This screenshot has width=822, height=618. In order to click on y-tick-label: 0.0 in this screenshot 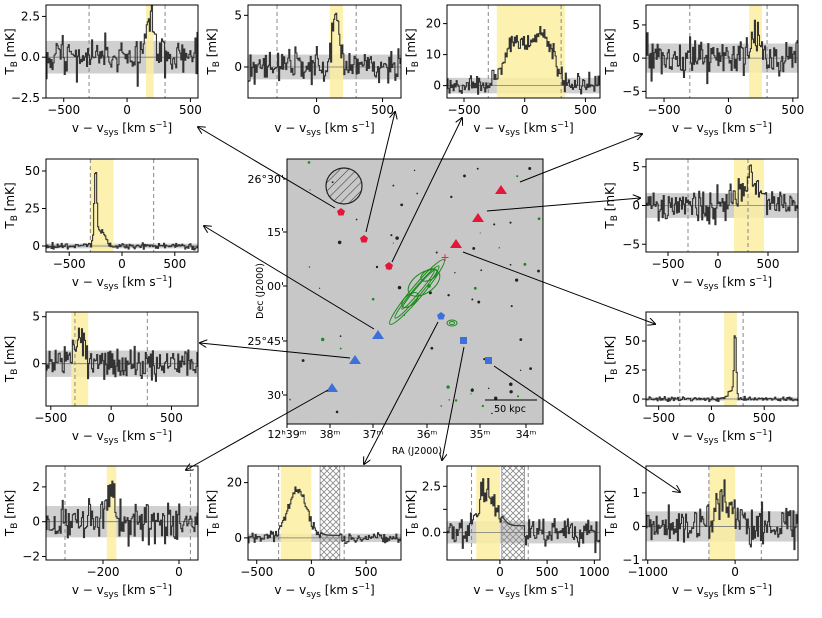, I will do `click(30, 57)`.